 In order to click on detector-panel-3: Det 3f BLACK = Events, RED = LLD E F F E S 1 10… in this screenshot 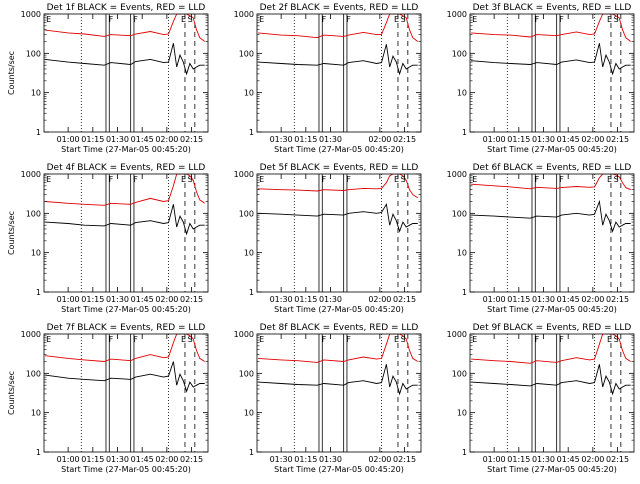, I will do `click(532, 82)`.